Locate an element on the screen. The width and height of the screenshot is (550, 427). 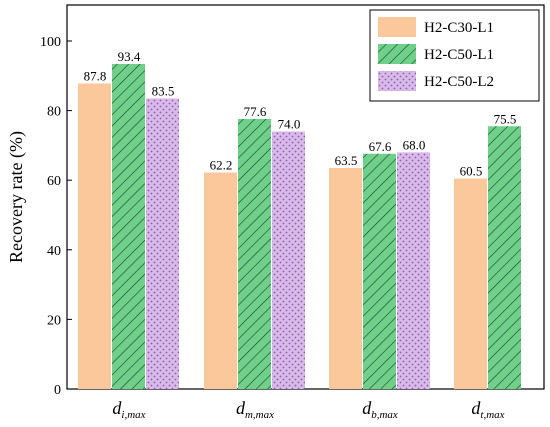
y-tick-label: 80 is located at coordinates (54, 112).